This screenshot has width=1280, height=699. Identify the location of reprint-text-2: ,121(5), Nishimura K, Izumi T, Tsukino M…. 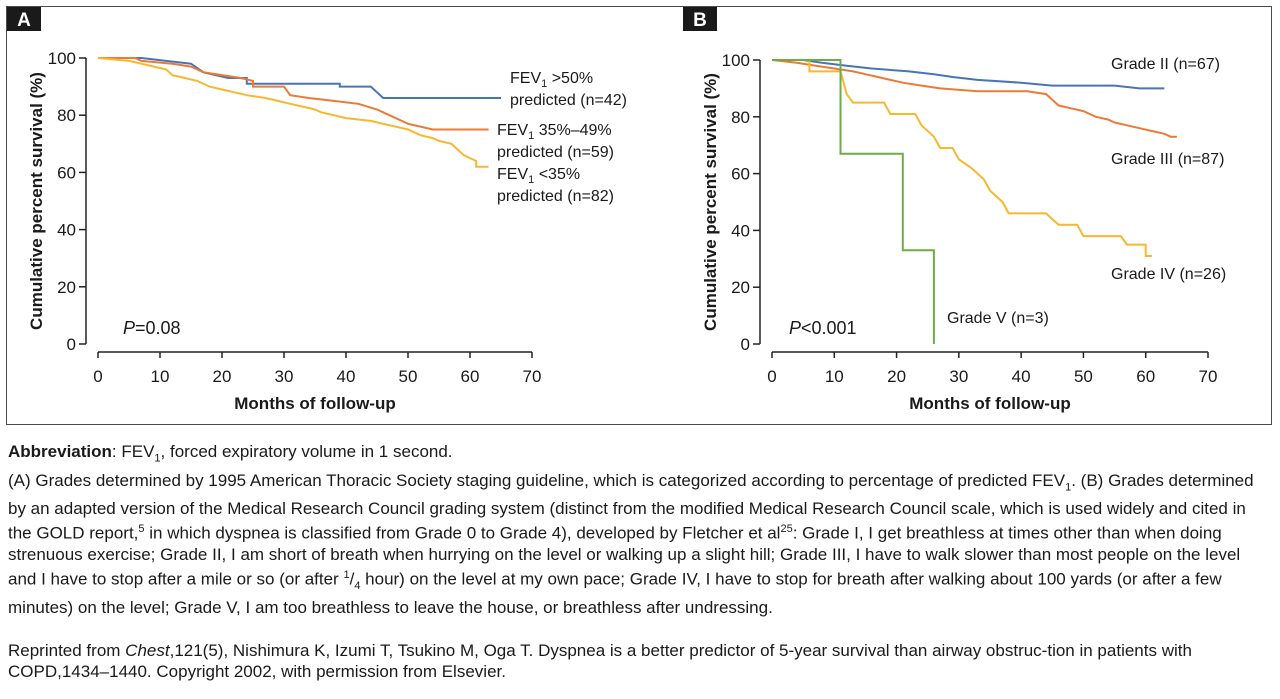
(600, 661).